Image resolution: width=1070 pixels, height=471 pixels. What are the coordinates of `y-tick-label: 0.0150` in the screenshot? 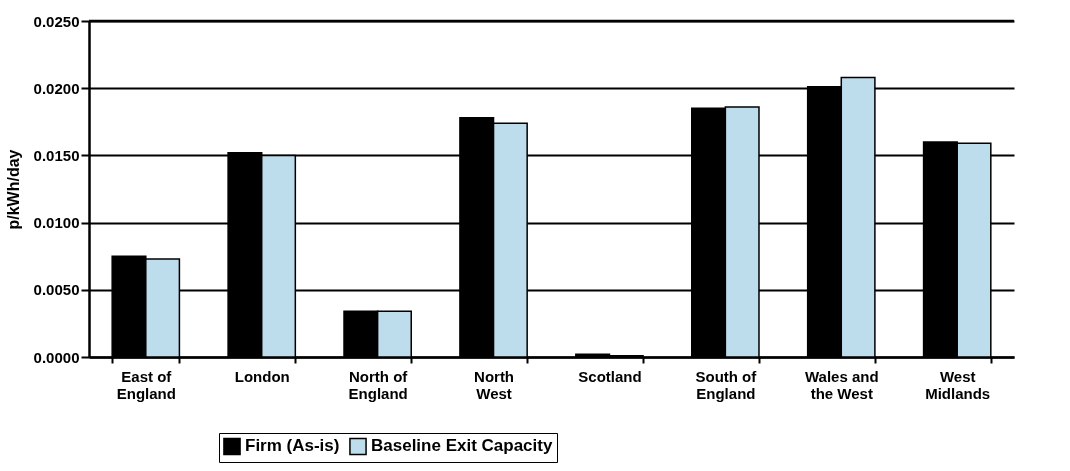 It's located at (56, 155).